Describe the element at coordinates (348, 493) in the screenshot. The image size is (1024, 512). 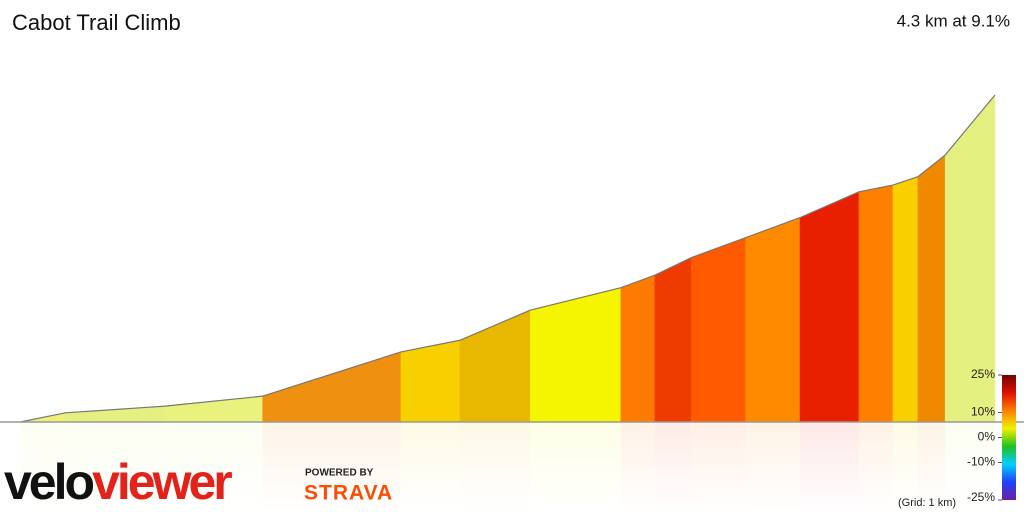
I see `strava: STRAVA` at that location.